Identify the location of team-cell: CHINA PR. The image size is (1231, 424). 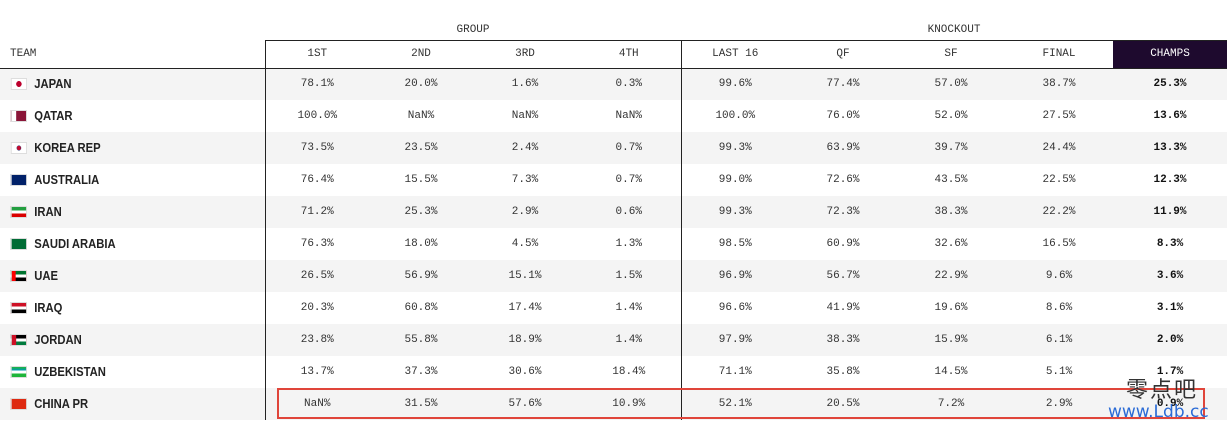
(119, 404).